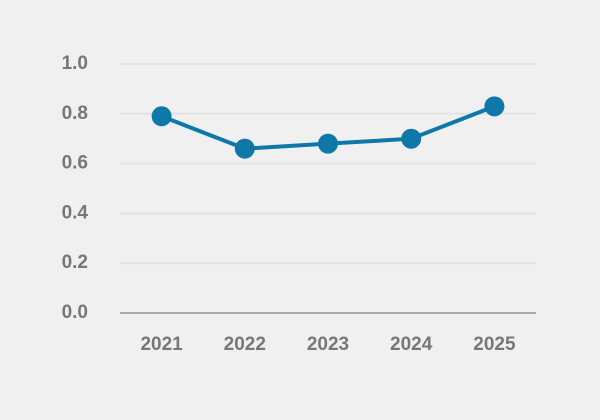  What do you see at coordinates (75, 163) in the screenshot?
I see `y-tick-label: 0.6` at bounding box center [75, 163].